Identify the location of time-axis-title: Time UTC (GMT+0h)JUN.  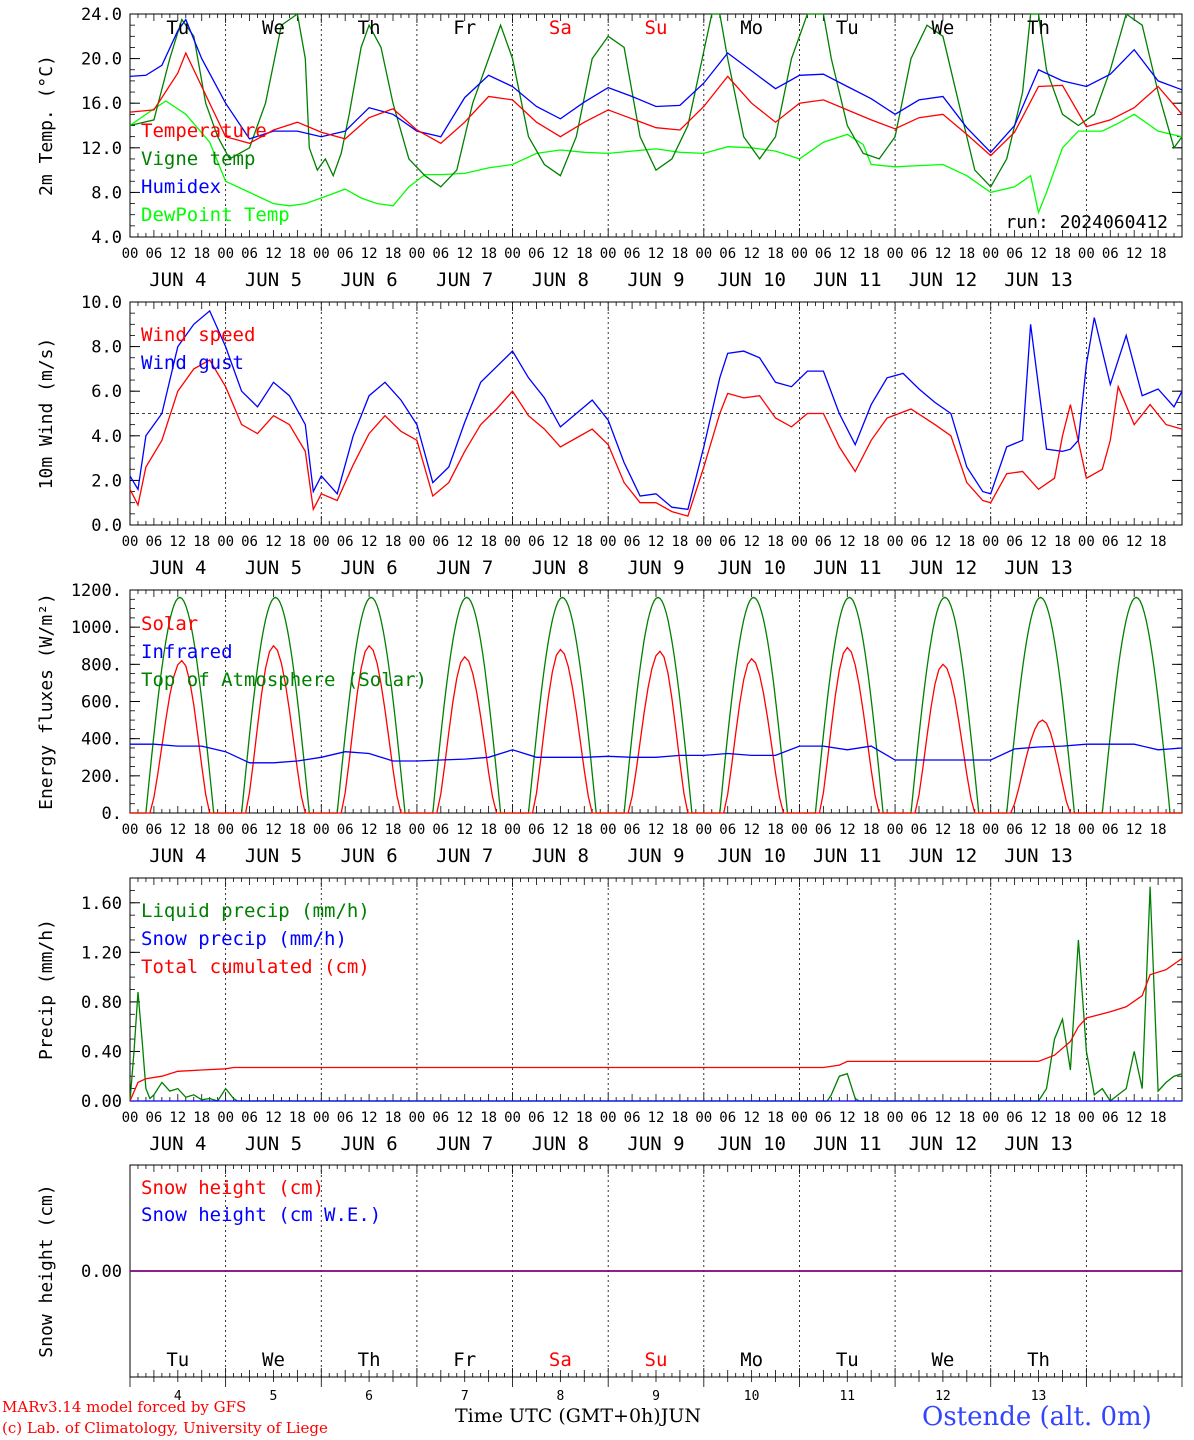
(578, 1416).